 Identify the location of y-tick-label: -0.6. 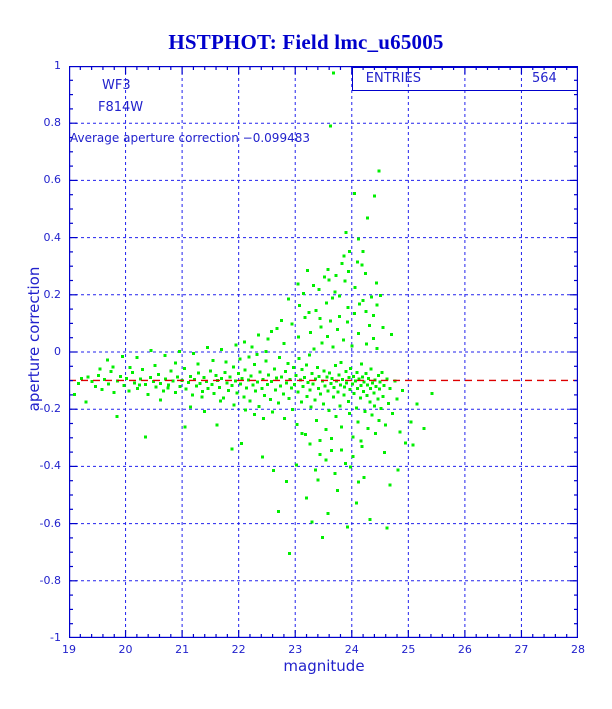
(50, 523).